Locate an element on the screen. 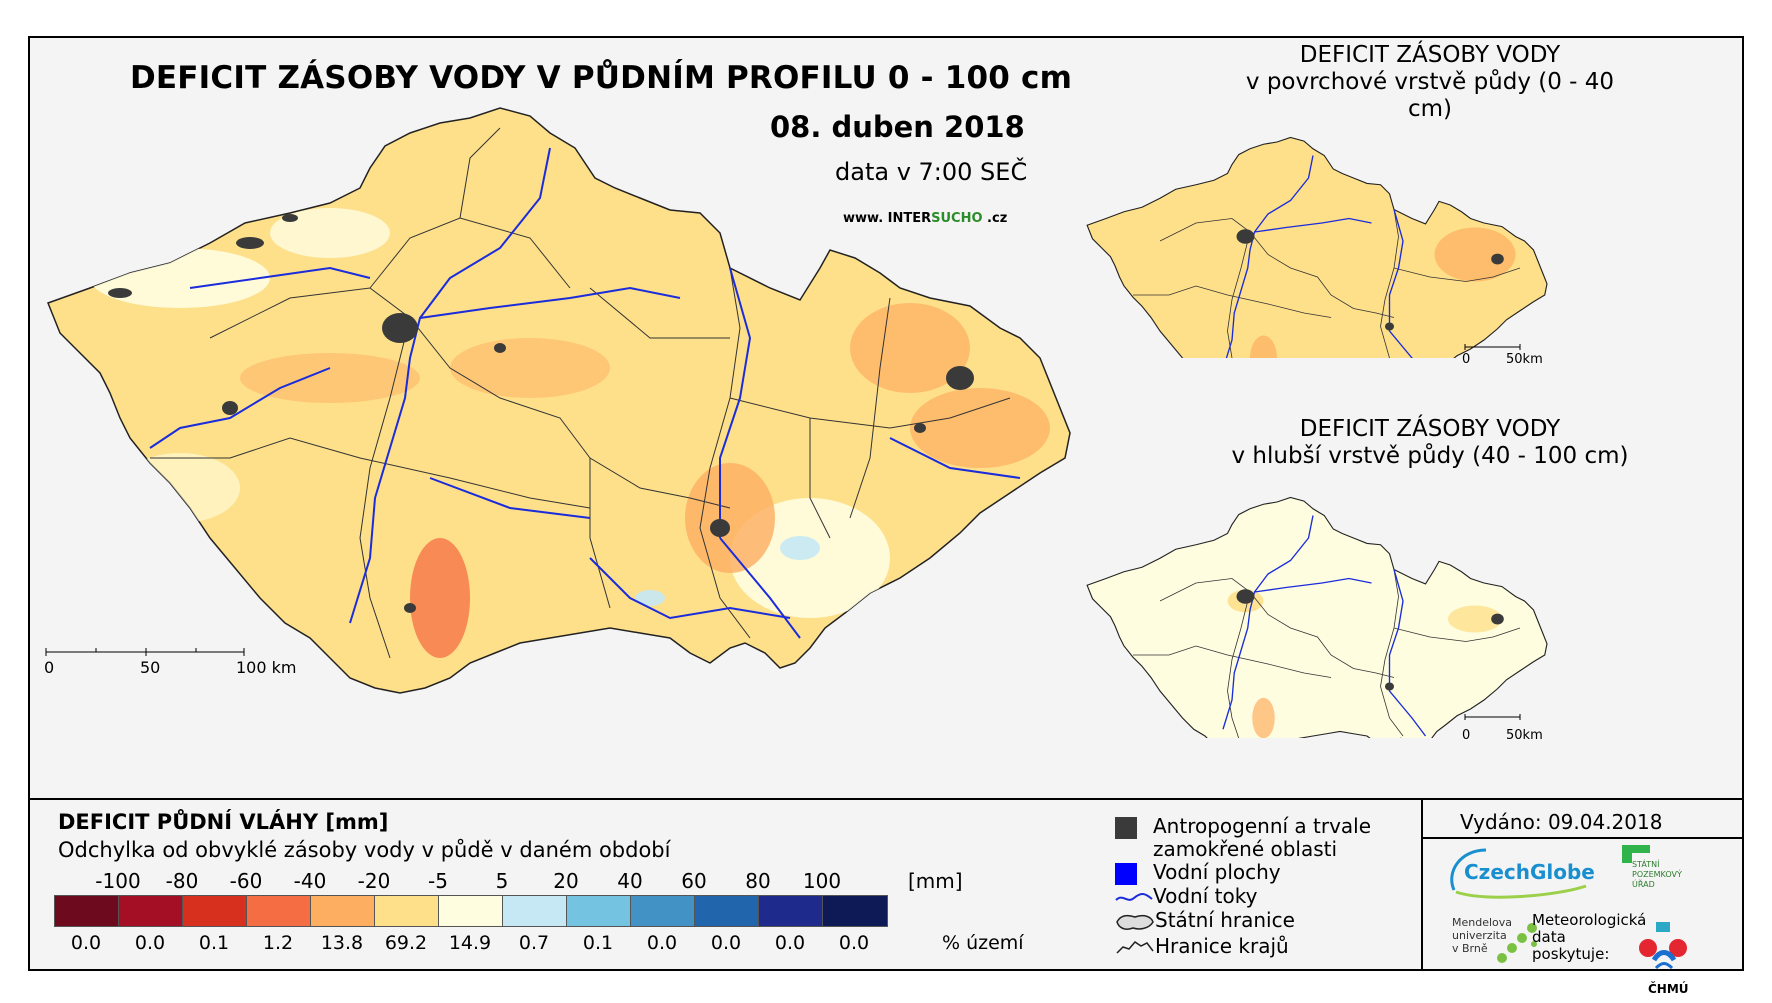 The height and width of the screenshot is (1003, 1772). legend-tick-label: 40 is located at coordinates (630, 881).